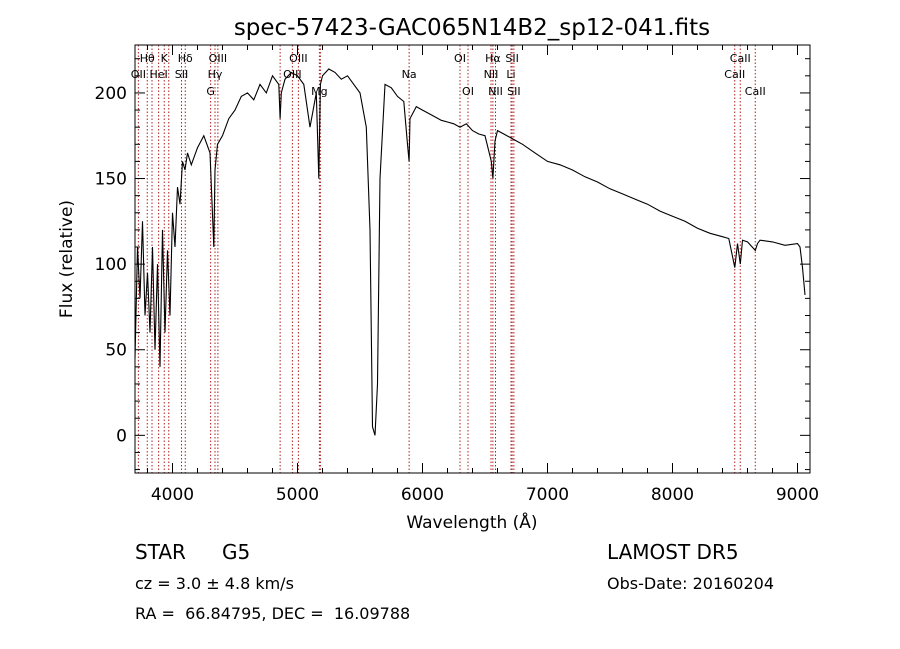  Describe the element at coordinates (172, 495) in the screenshot. I see `x-tick-label: 4000` at that location.